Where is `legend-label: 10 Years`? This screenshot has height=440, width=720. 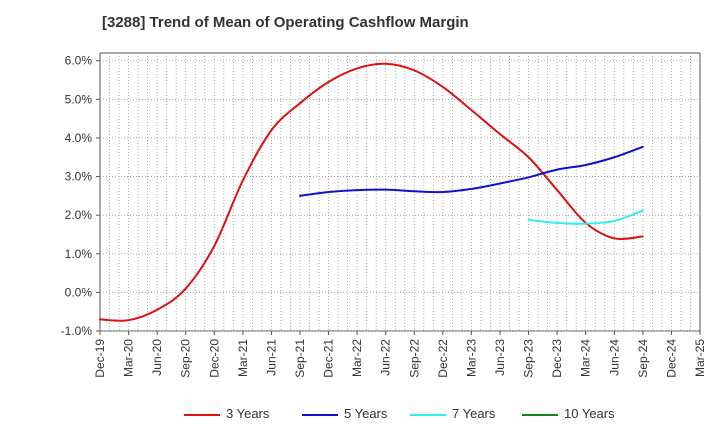 legend-label: 10 Years is located at coordinates (589, 413).